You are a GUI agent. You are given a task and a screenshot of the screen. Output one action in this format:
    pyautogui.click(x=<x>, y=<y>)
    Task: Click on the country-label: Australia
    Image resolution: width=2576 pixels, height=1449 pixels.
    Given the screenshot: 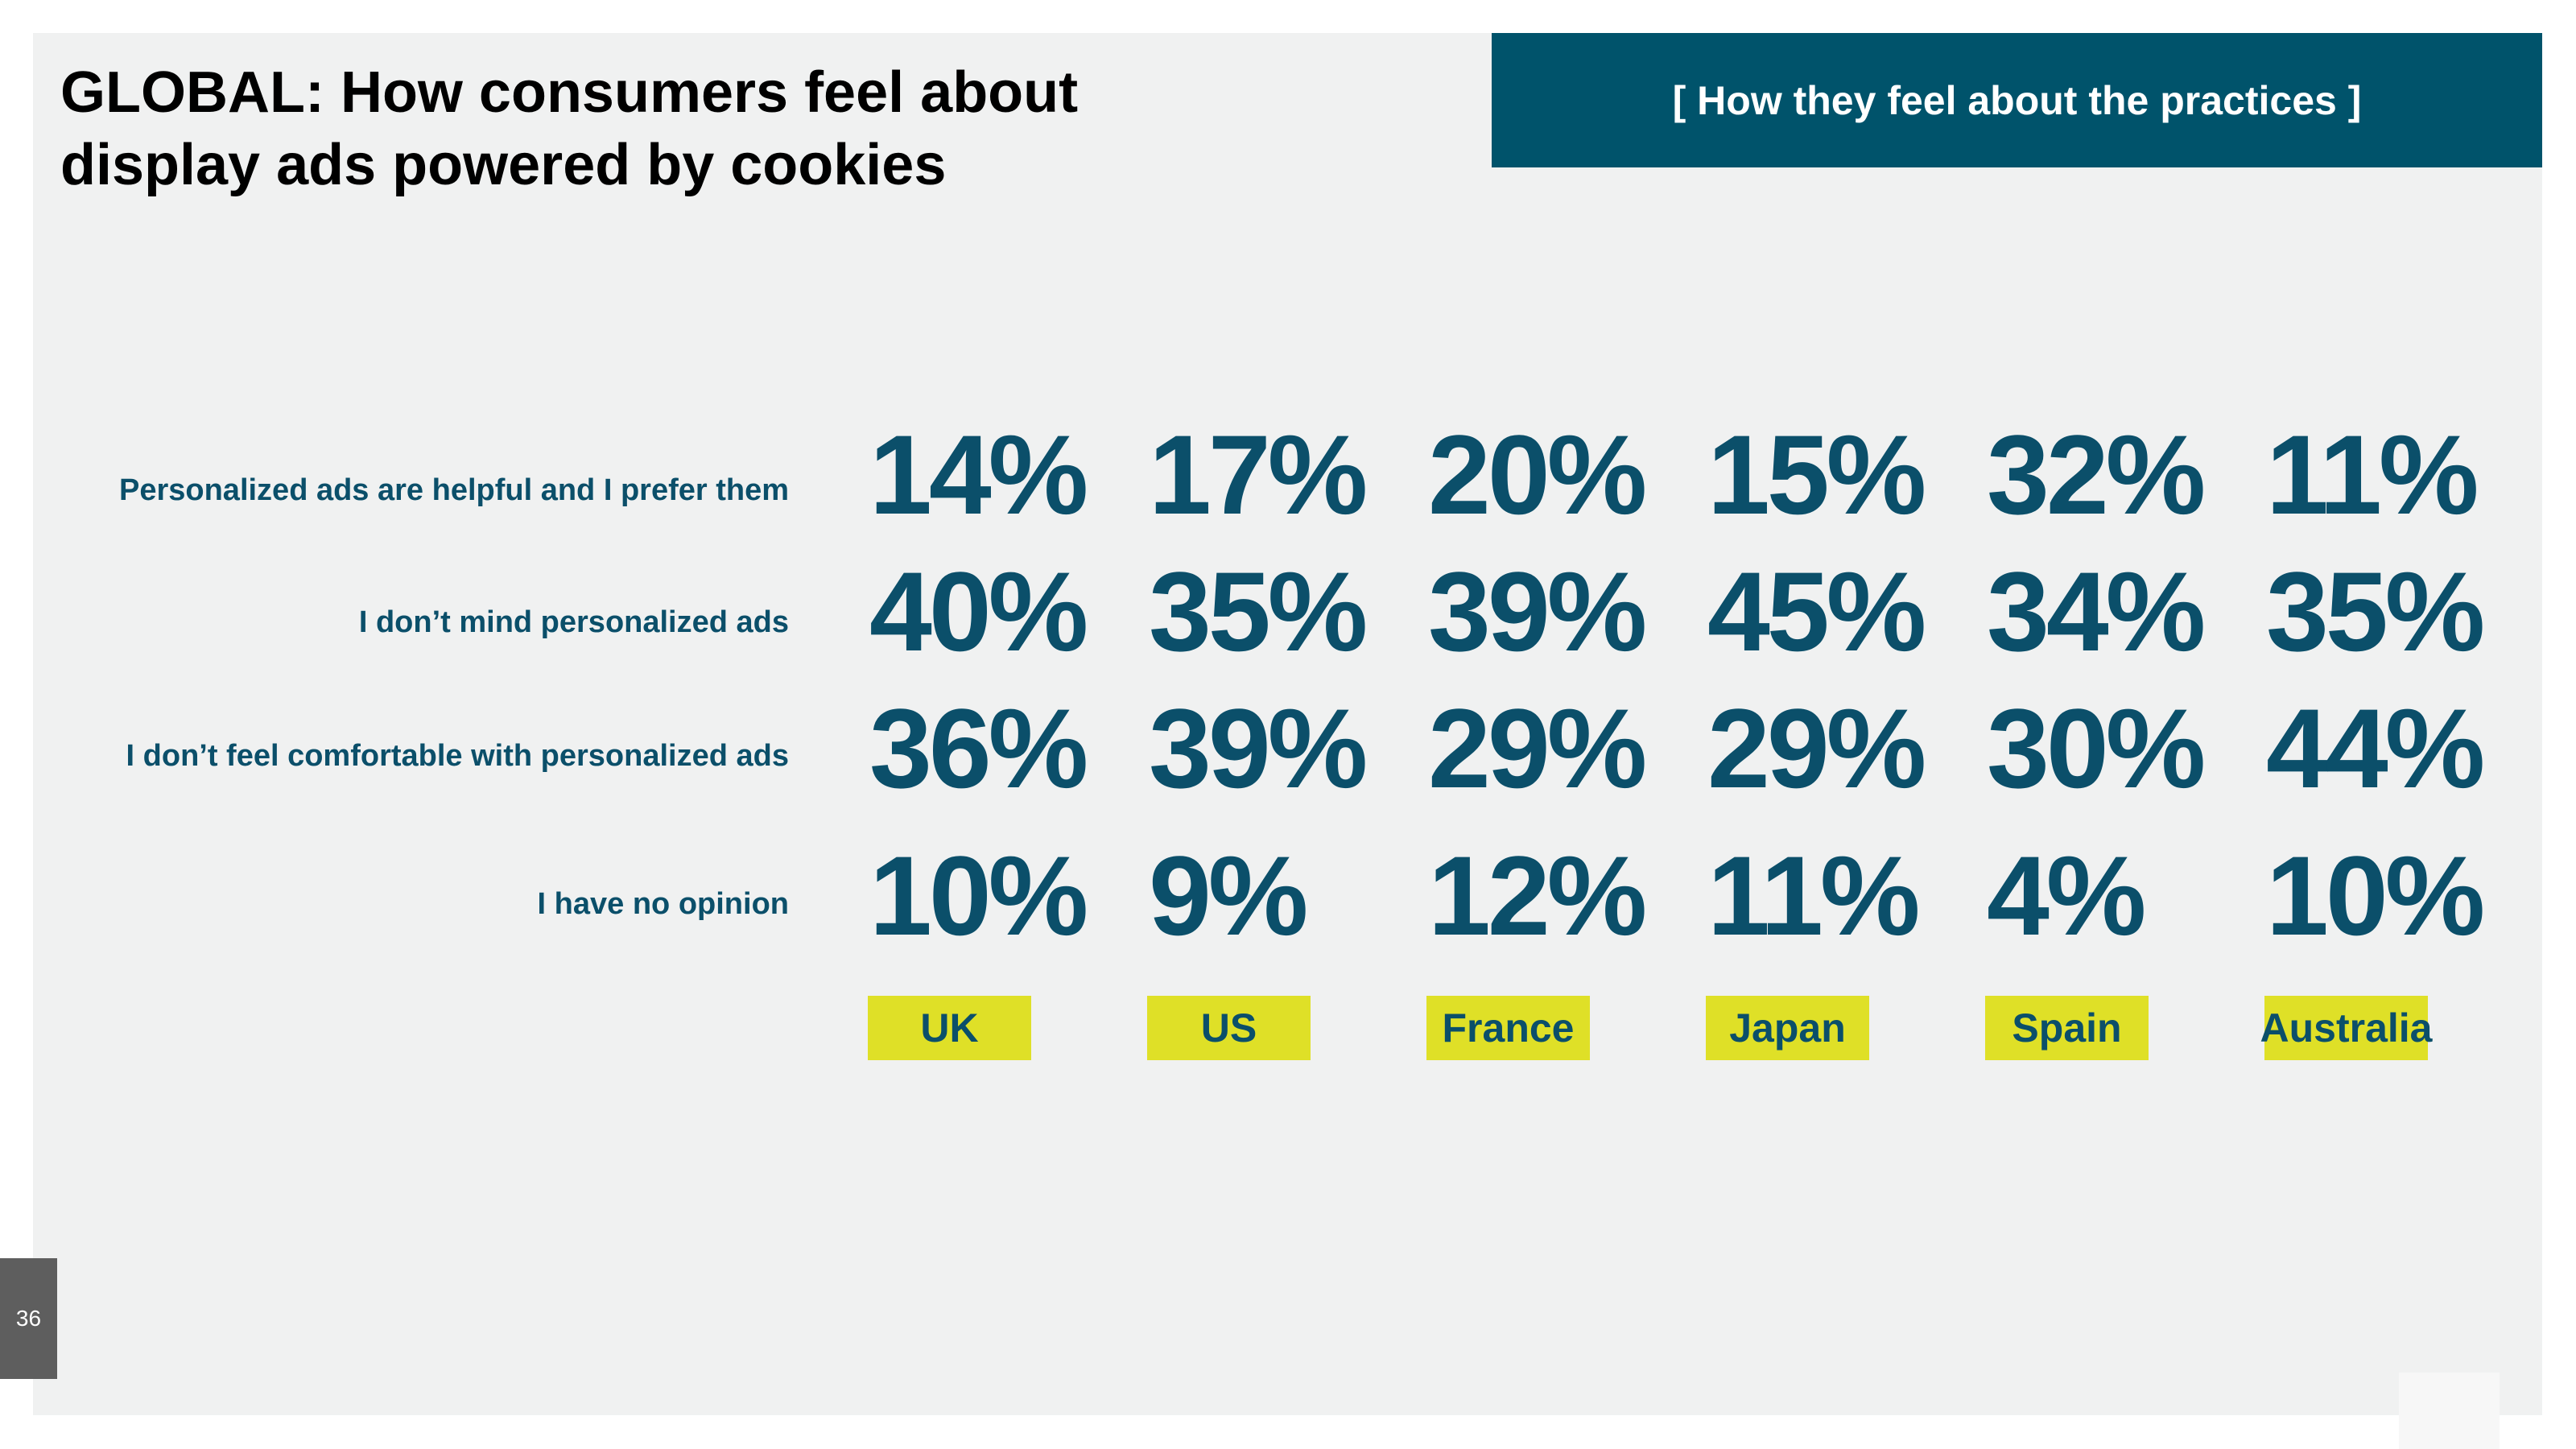 What is the action you would take?
    pyautogui.click(x=2346, y=1028)
    